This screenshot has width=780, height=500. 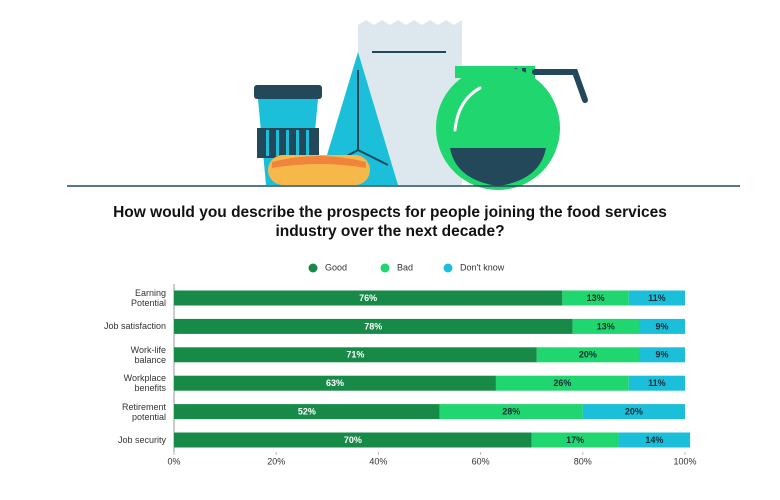 What do you see at coordinates (405, 267) in the screenshot?
I see `legend-label: Bad` at bounding box center [405, 267].